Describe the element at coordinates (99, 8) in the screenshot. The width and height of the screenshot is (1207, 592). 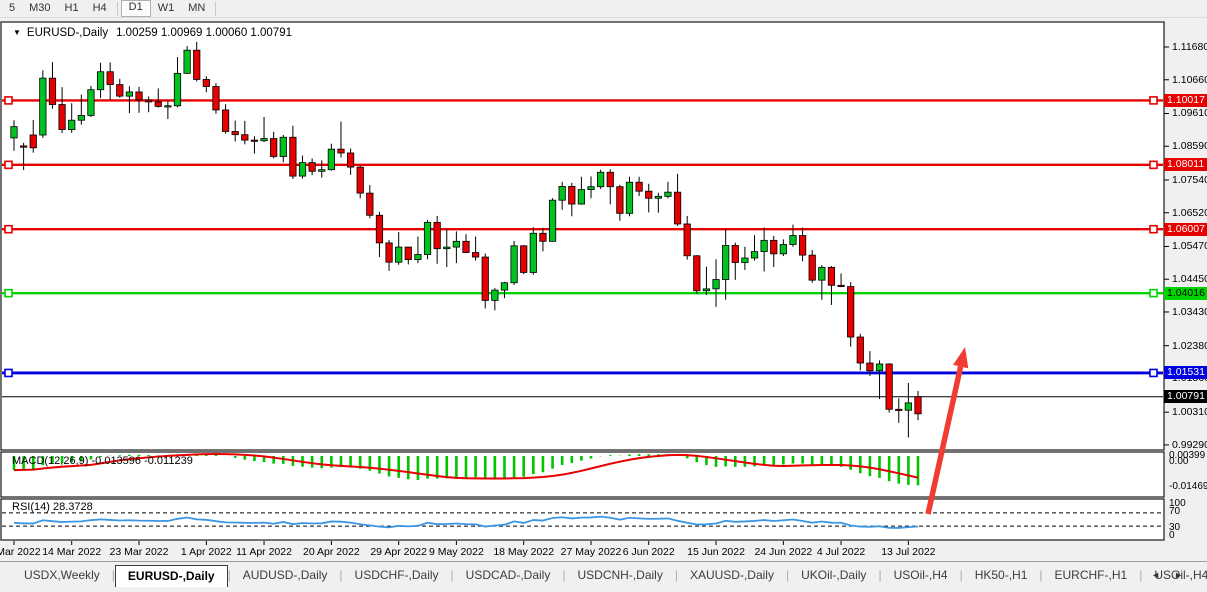
I see `timeframe-button-H4: H4` at that location.